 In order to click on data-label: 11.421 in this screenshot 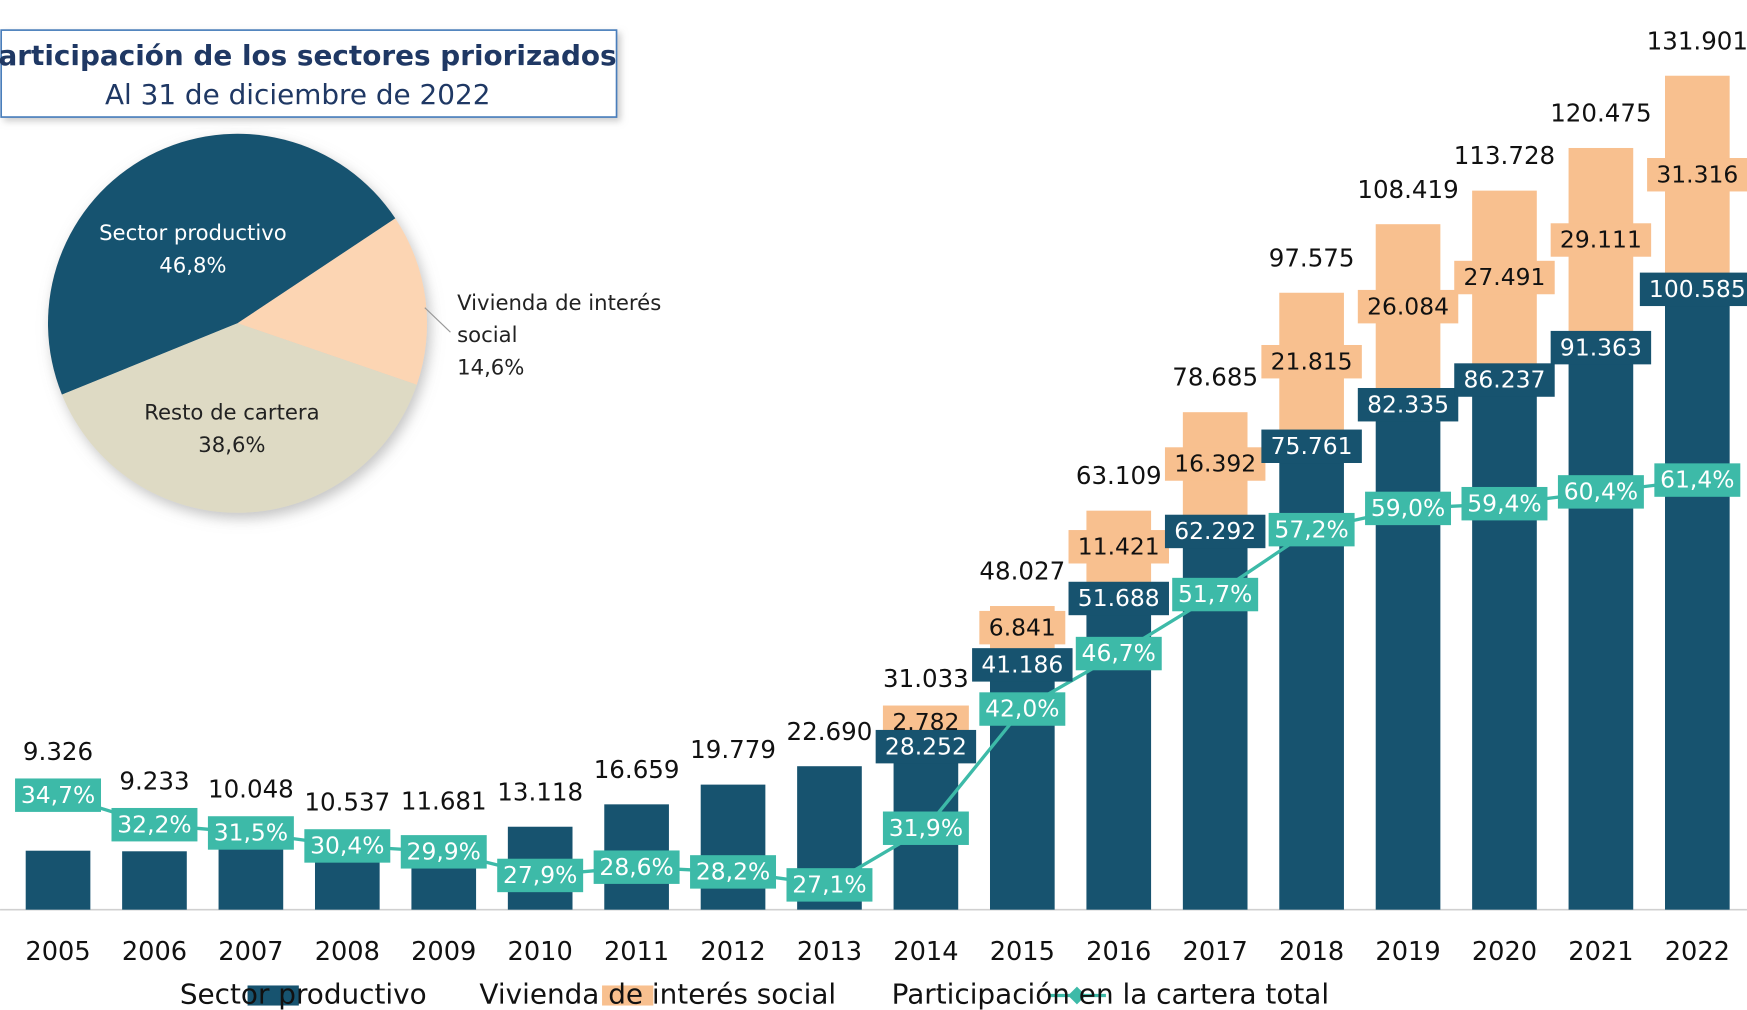, I will do `click(1119, 546)`.